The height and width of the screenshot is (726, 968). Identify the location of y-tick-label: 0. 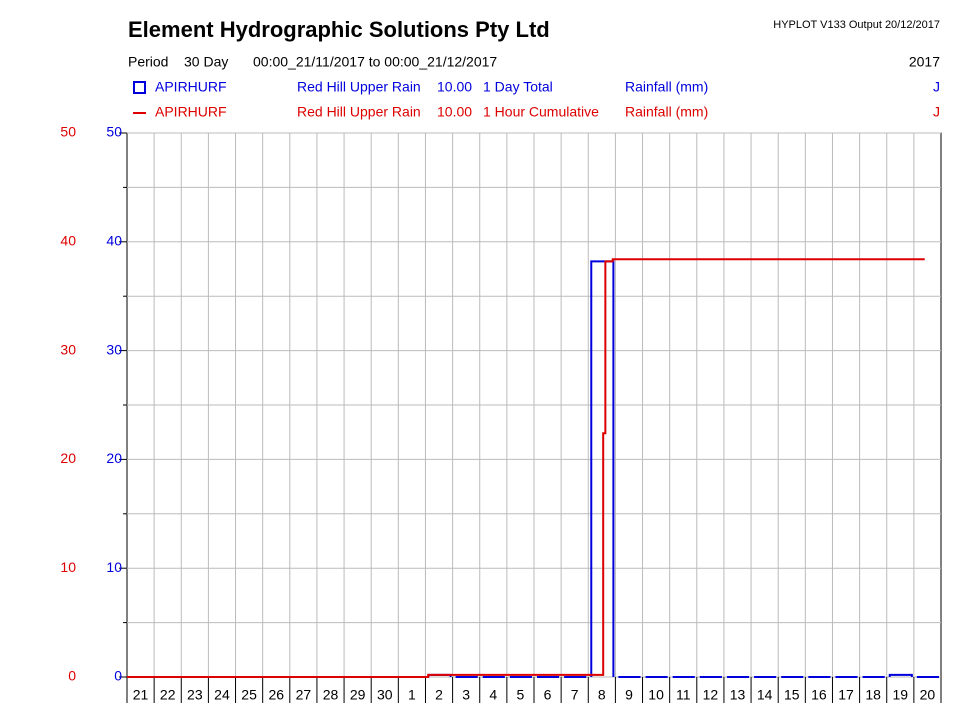
(72, 676).